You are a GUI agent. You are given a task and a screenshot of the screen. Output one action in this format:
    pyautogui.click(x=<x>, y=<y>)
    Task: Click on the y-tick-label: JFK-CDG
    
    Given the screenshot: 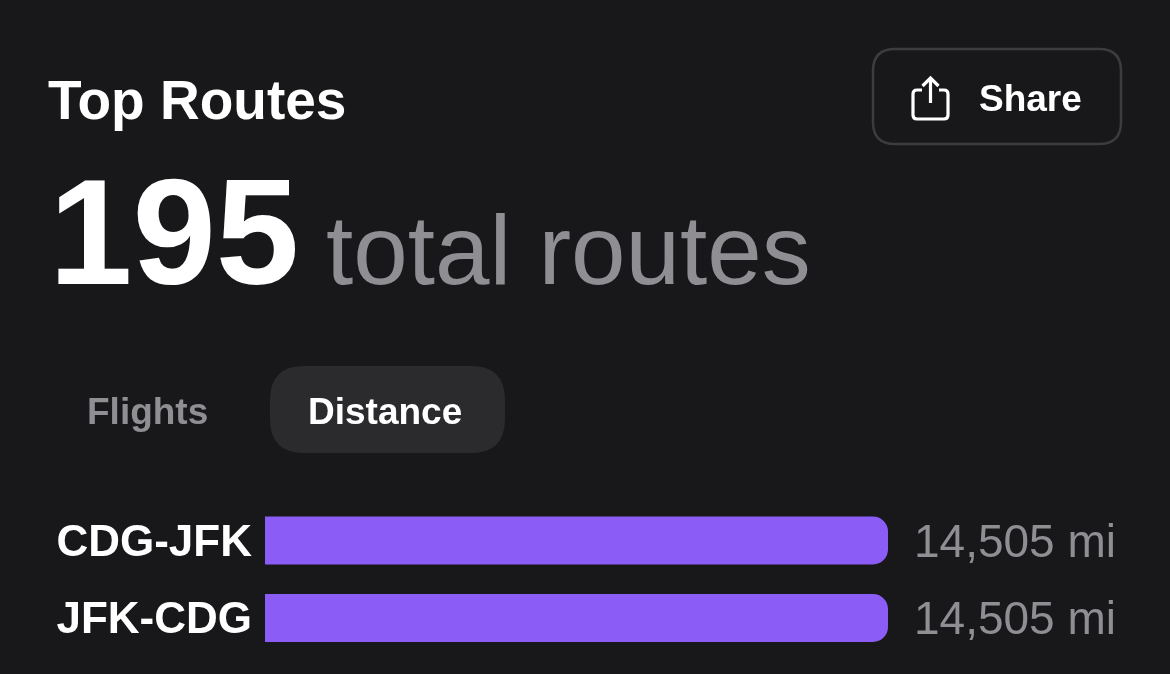 What is the action you would take?
    pyautogui.click(x=154, y=618)
    